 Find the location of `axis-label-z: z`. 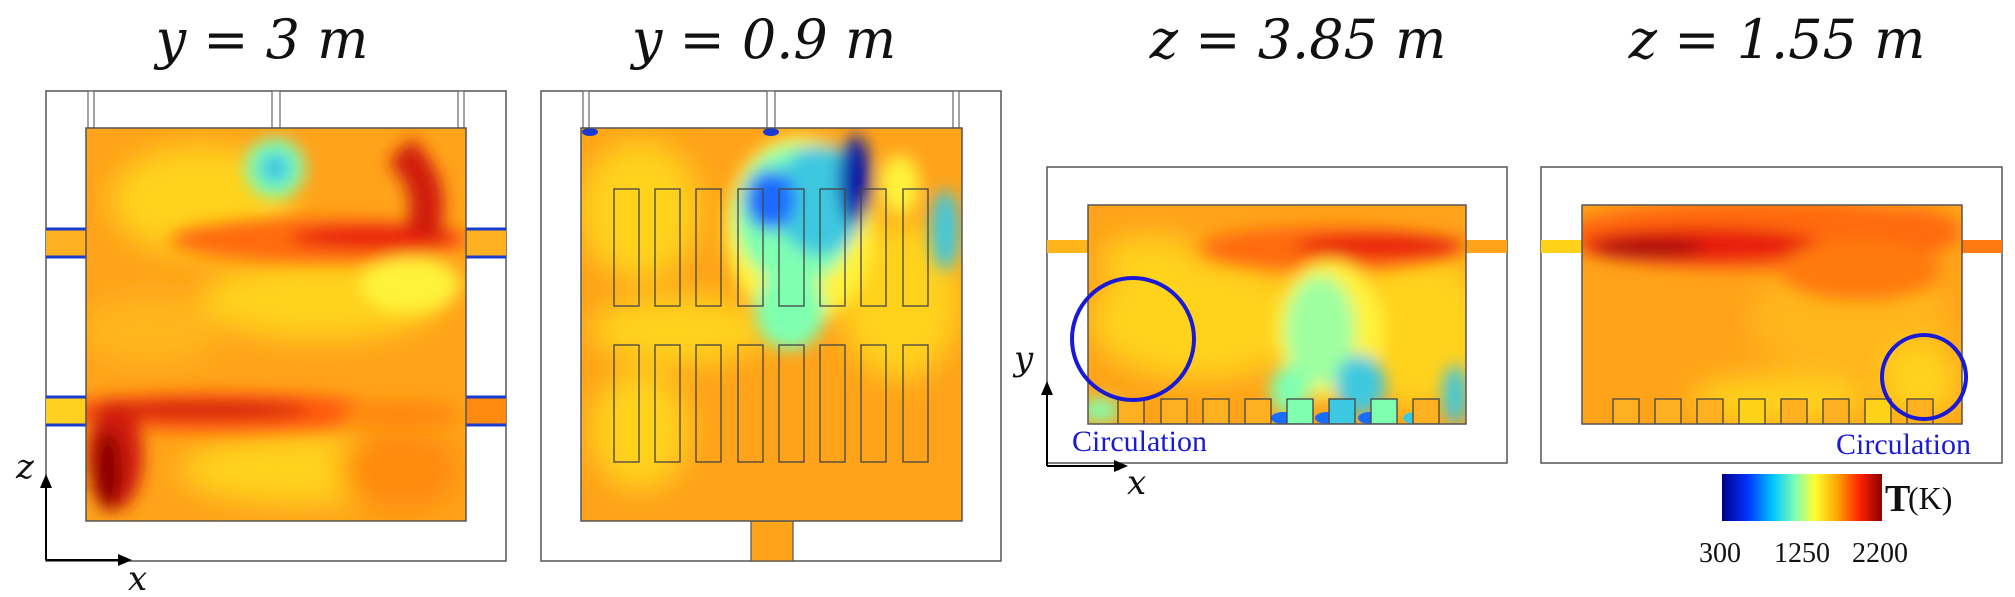

axis-label-z: z is located at coordinates (25, 467).